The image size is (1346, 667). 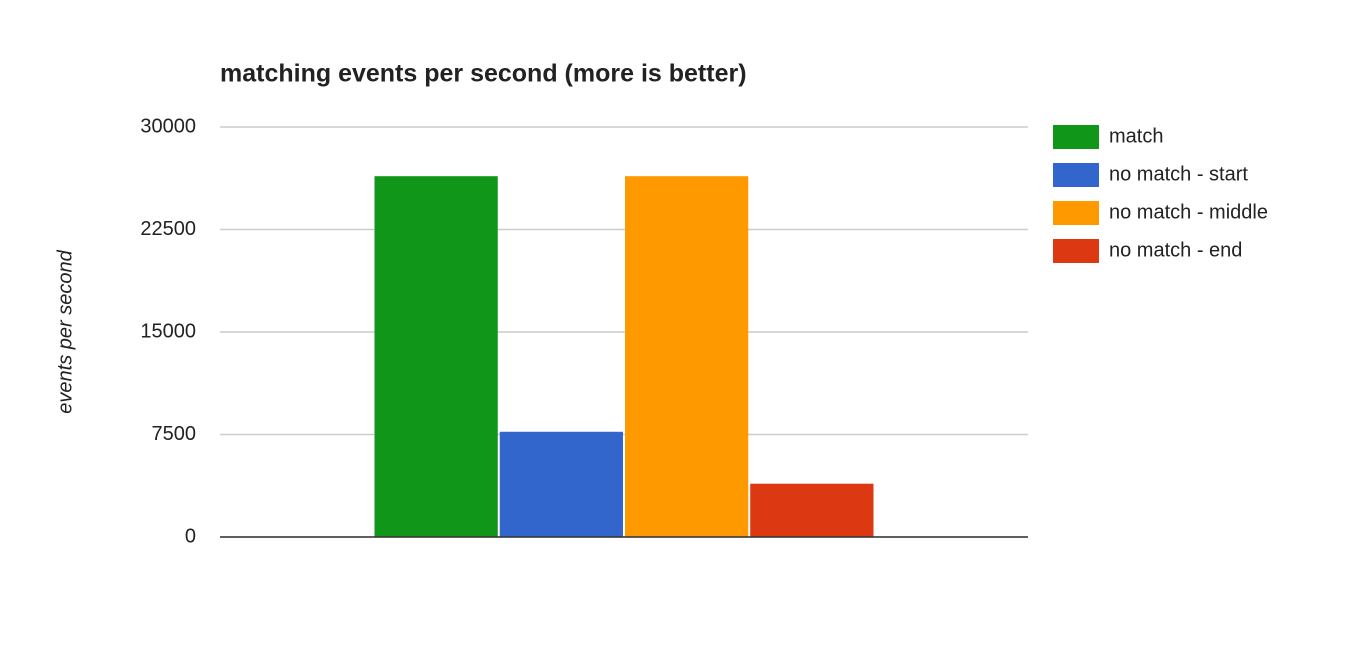 What do you see at coordinates (168, 126) in the screenshot?
I see `y-tick-label: 30000` at bounding box center [168, 126].